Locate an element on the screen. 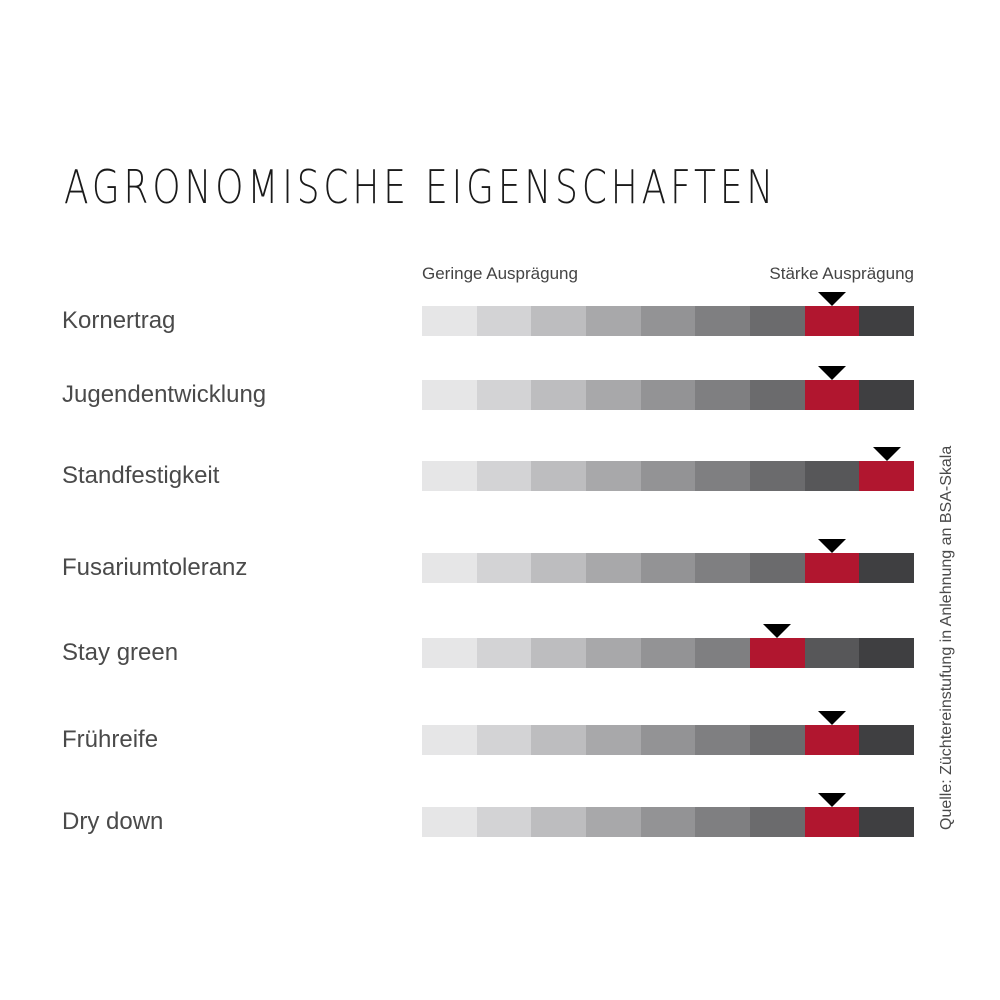 This screenshot has height=1000, width=1000. trait-label: Fusariumtoleranz is located at coordinates (155, 567).